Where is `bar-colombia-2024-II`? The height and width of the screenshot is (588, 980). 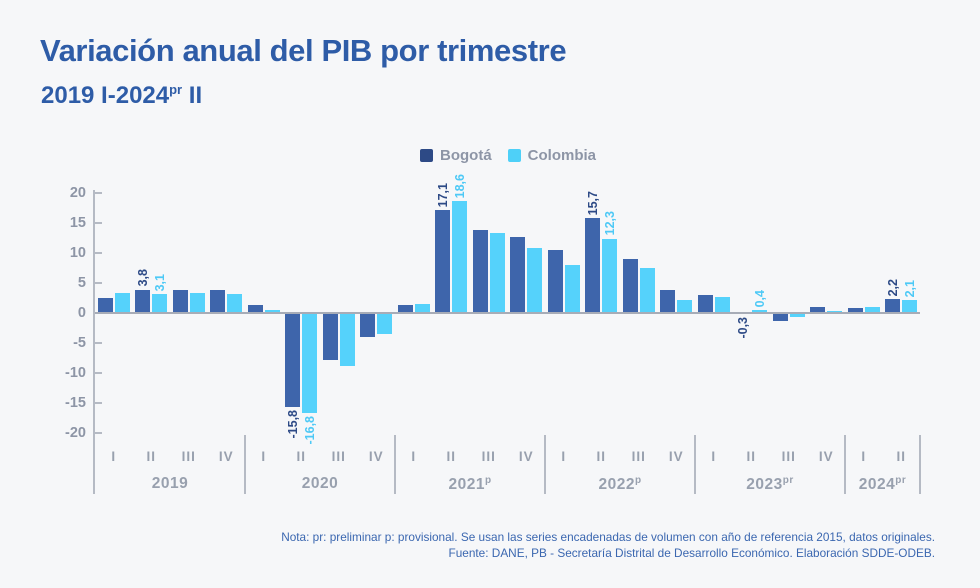 bar-colombia-2024-II is located at coordinates (910, 306).